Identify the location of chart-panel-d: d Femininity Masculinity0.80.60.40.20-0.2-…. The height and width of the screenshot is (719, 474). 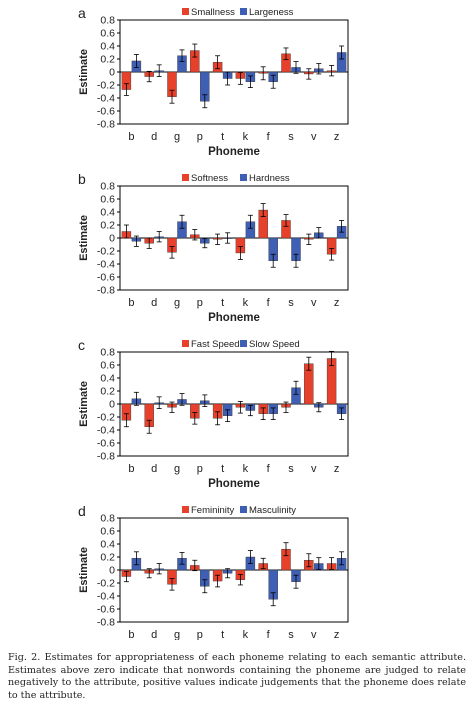
(213, 571).